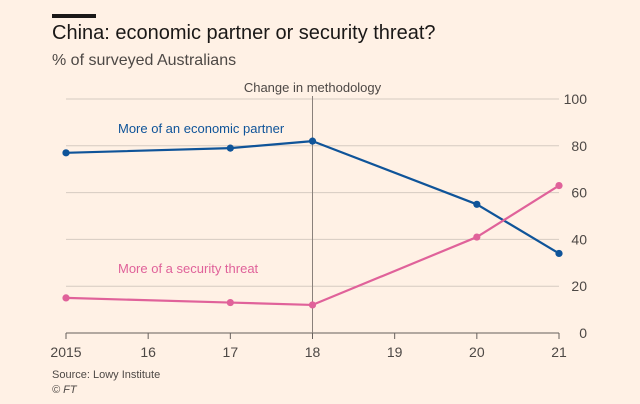 The height and width of the screenshot is (404, 640). What do you see at coordinates (201, 128) in the screenshot?
I see `series-label: More of an economic partner` at bounding box center [201, 128].